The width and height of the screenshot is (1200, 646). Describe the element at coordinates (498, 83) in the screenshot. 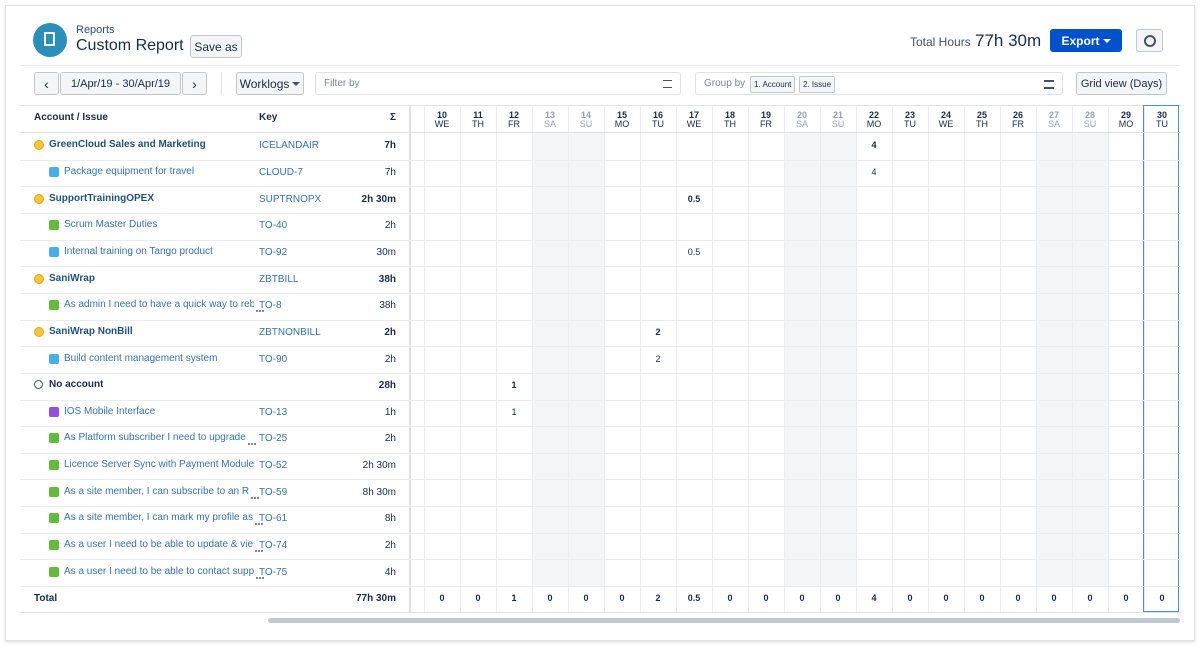

I see `filter-input: Filter by` at that location.